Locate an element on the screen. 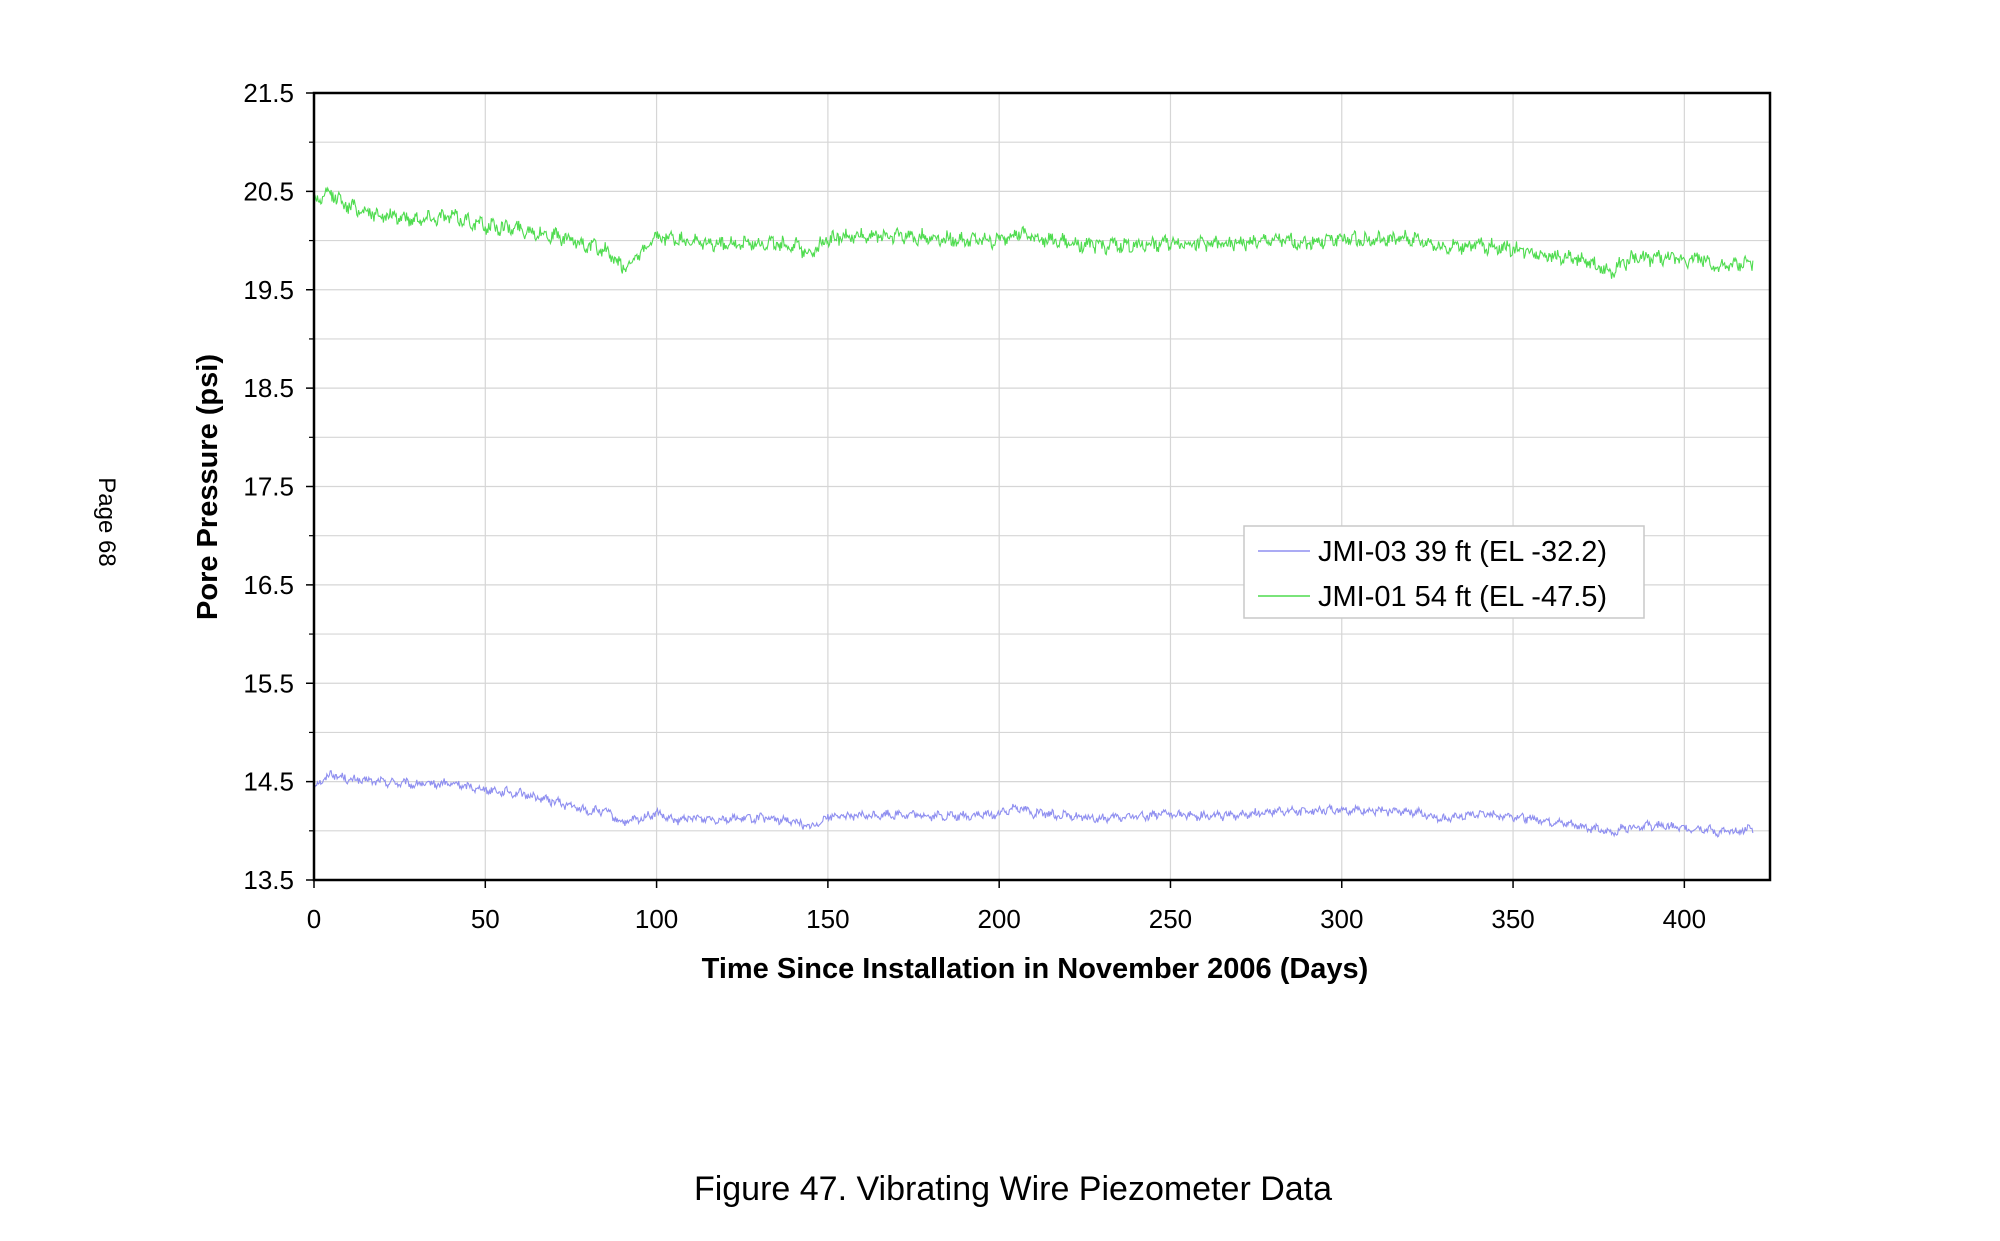 This screenshot has width=2000, height=1241. y-tick-label: 15.5 is located at coordinates (268, 683).